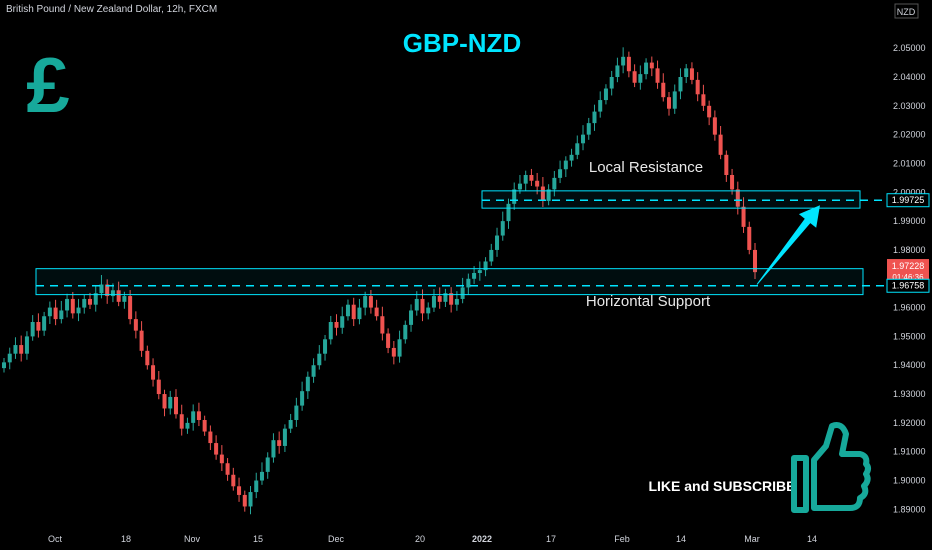  Describe the element at coordinates (909, 423) in the screenshot. I see `y-tick-label: 1.92000` at that location.